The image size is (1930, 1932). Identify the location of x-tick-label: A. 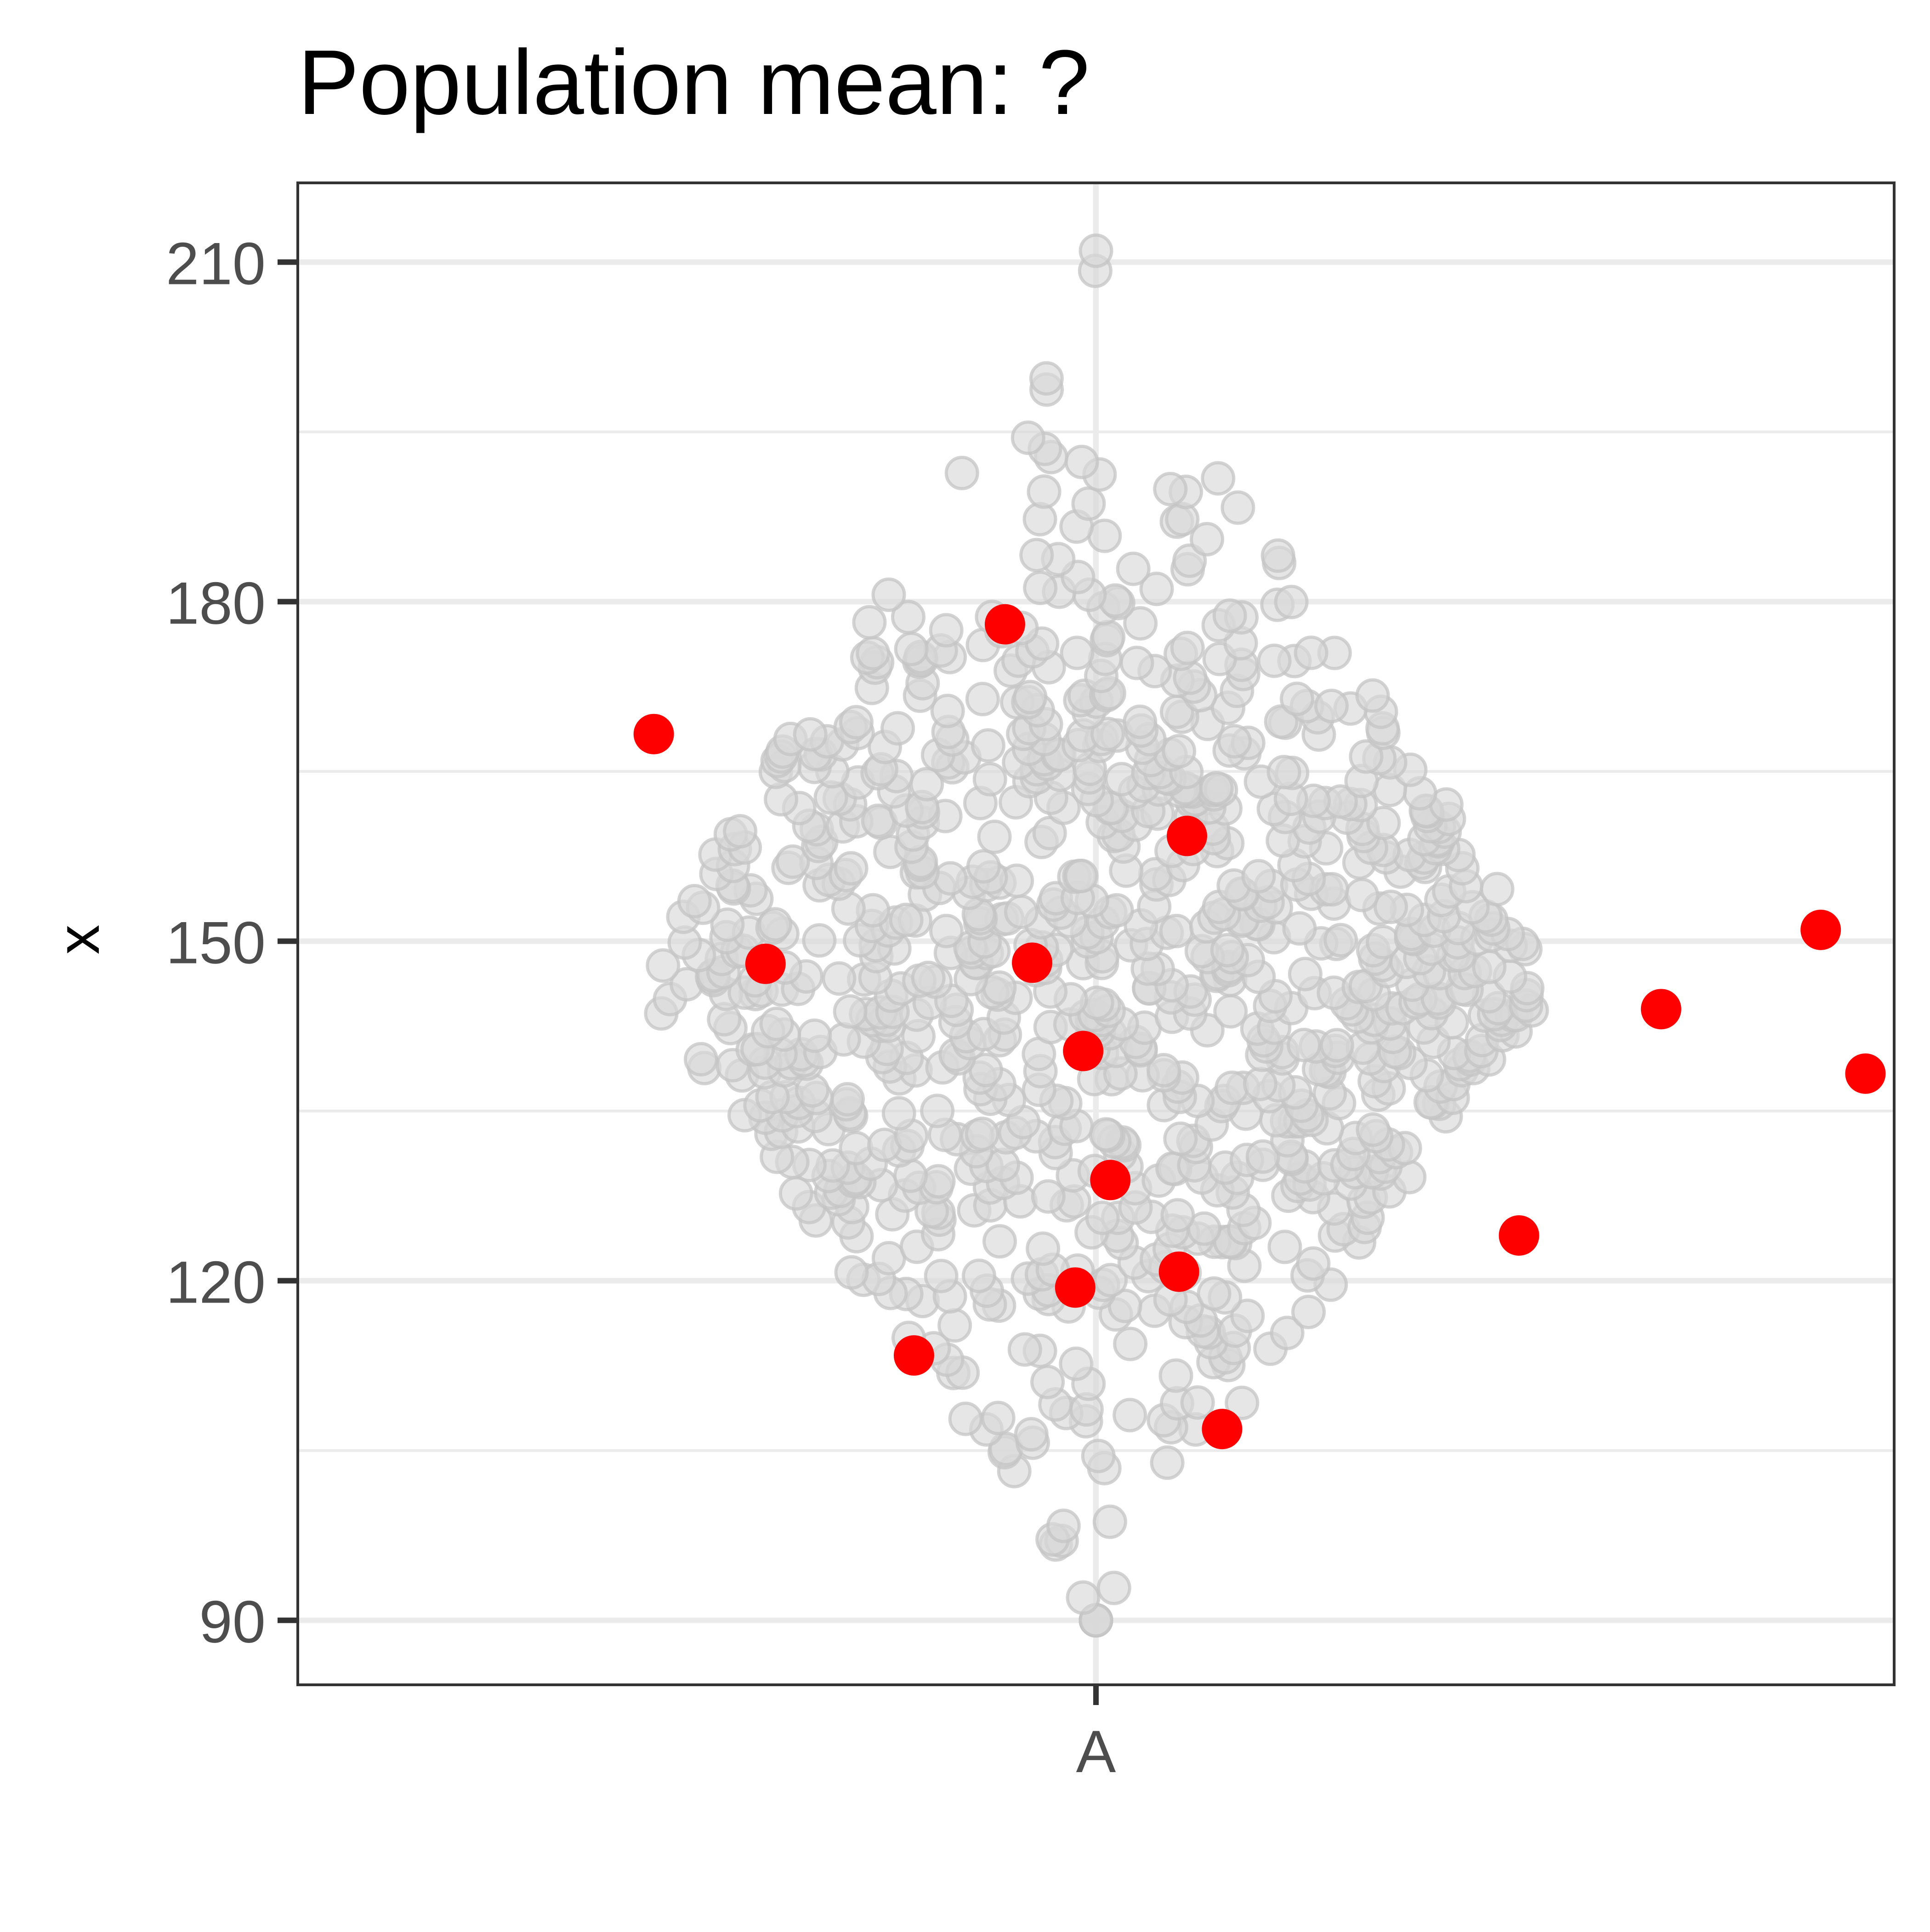
(1096, 1751).